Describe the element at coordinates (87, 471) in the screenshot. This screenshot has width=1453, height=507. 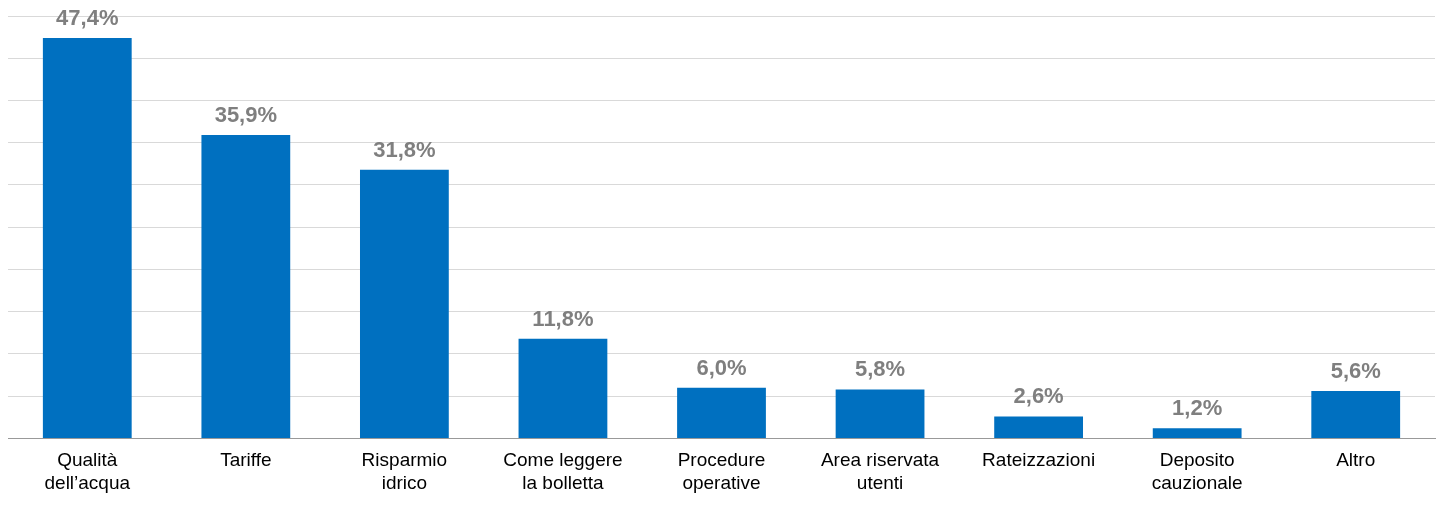
I see `x-tick-label: Qualità dell’acqua` at that location.